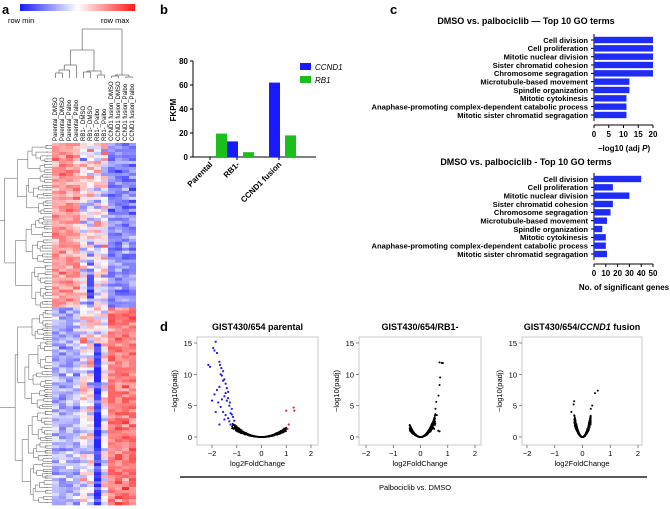  I want to click on x-tick-label: 5, so click(609, 134).